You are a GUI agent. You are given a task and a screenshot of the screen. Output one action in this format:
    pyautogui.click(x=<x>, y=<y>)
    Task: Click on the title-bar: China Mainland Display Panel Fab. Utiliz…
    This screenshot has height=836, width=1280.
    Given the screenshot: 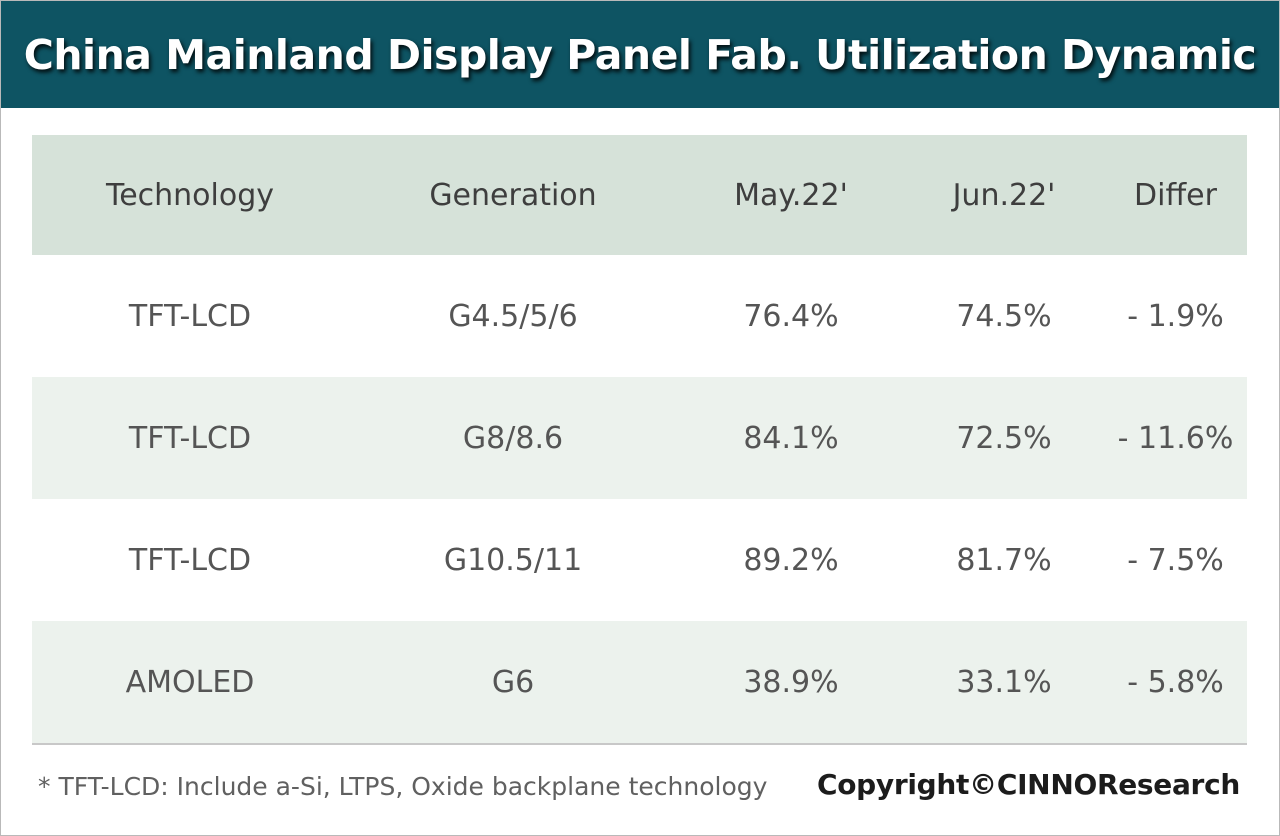 What is the action you would take?
    pyautogui.click(x=640, y=54)
    